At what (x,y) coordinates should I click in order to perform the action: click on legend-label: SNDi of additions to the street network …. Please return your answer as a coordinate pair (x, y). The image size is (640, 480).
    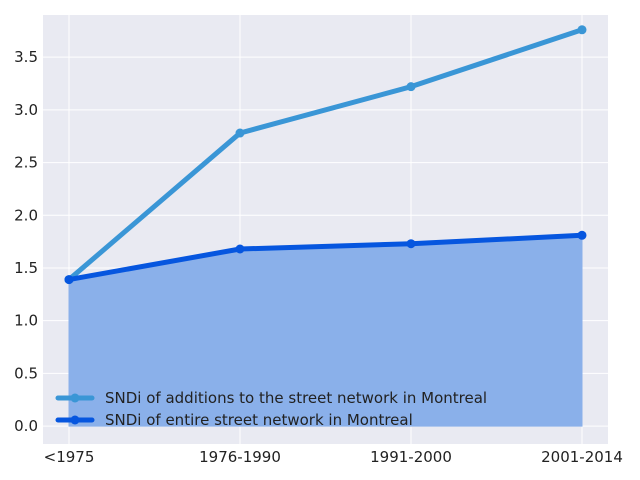
    Looking at the image, I should click on (296, 398).